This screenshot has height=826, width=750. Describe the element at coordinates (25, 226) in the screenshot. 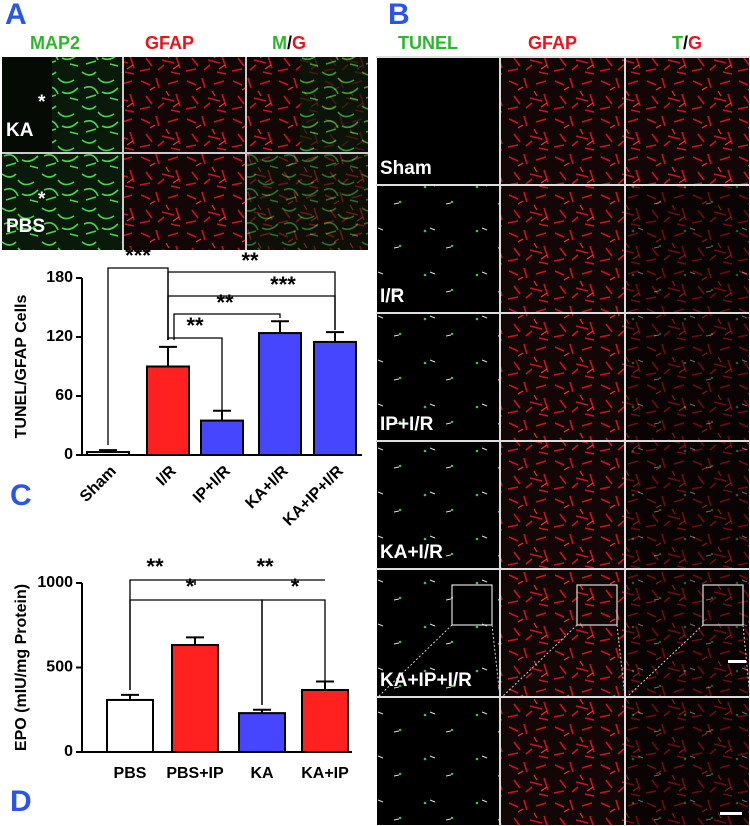

I see `row-label: PBS` at that location.